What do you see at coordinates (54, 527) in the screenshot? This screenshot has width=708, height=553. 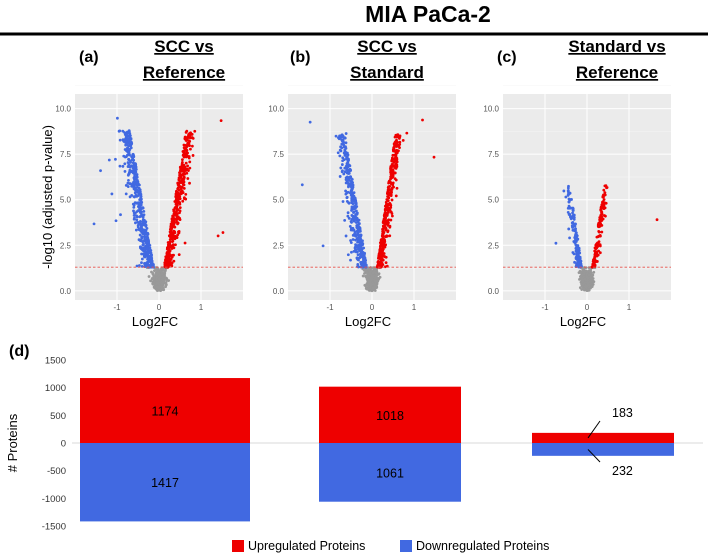 I see `y-tick-label: -1500` at bounding box center [54, 527].